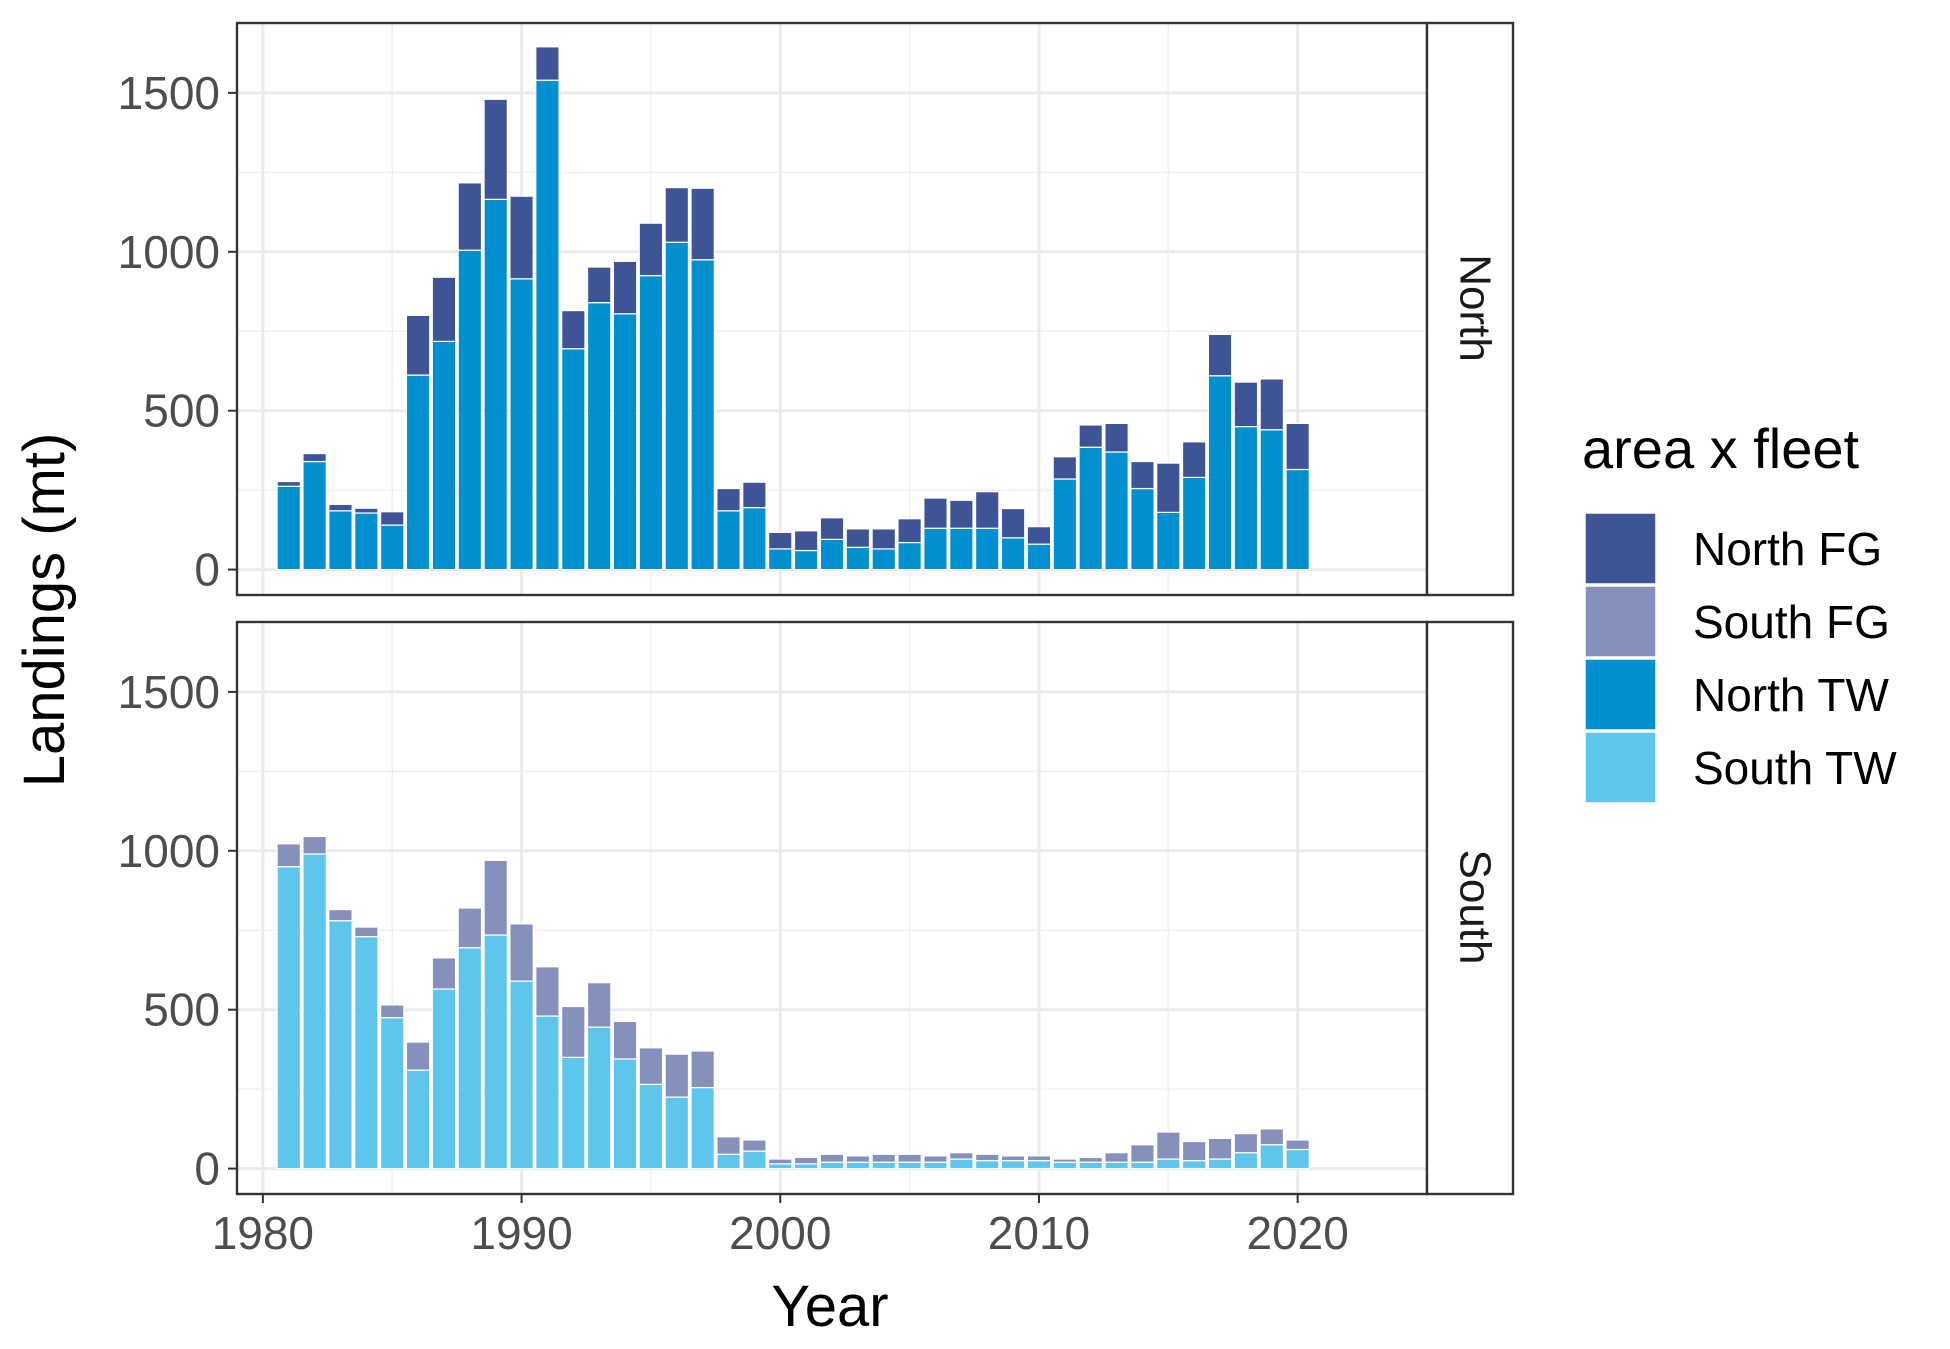 The height and width of the screenshot is (1349, 1950). I want to click on y-axis-title: Landings (mt), so click(44, 610).